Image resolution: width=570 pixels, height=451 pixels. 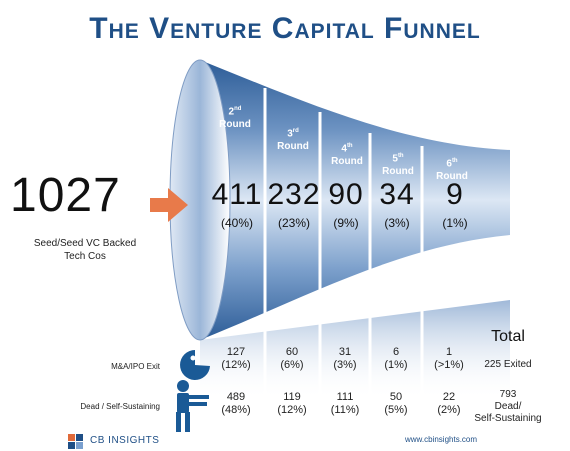 What do you see at coordinates (236, 358) in the screenshot?
I see `exit-cell-2: 127 (12%)` at bounding box center [236, 358].